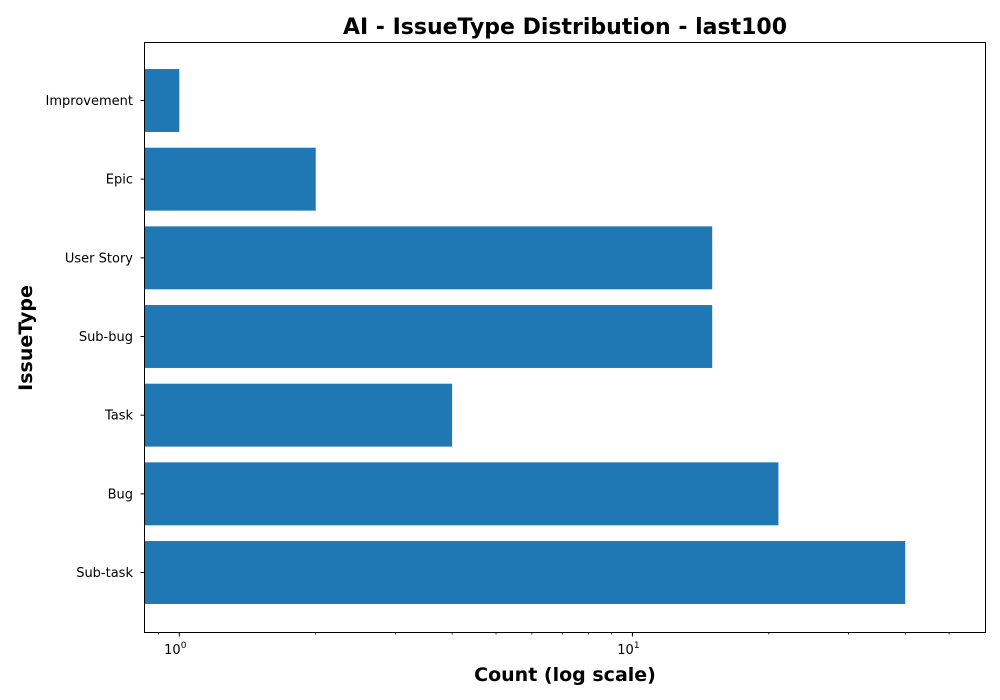  What do you see at coordinates (525, 572) in the screenshot?
I see `bar-sub-task` at bounding box center [525, 572].